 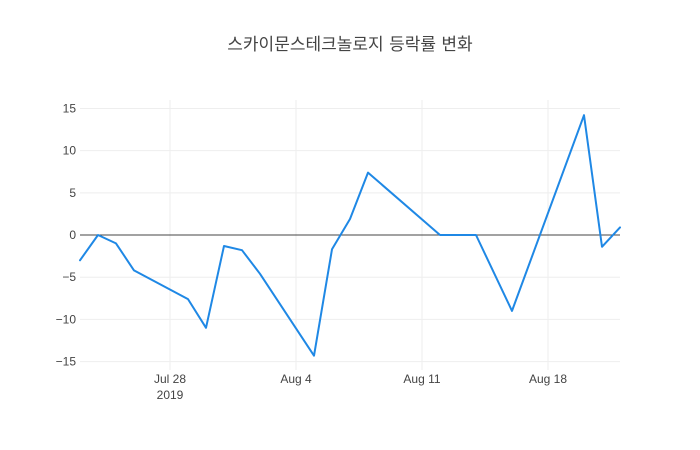 I want to click on y-tick-label: 10, so click(x=70, y=151).